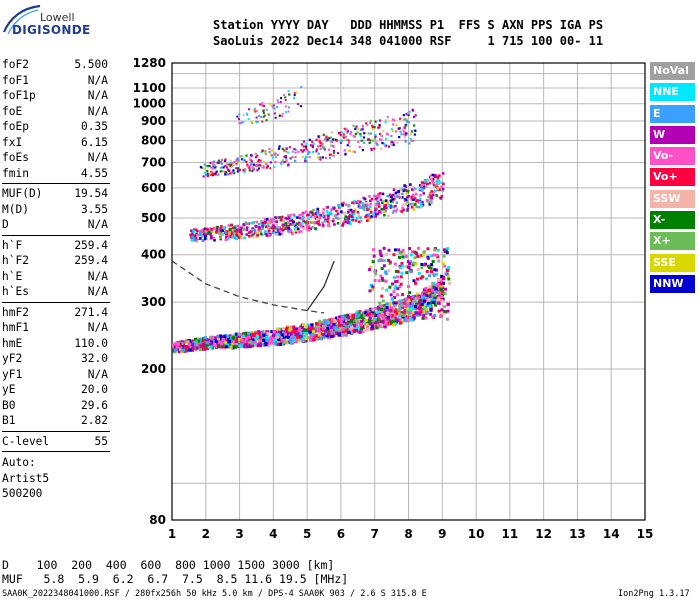 The image size is (700, 600). What do you see at coordinates (577, 534) in the screenshot?
I see `x-tick-label: 13` at bounding box center [577, 534].